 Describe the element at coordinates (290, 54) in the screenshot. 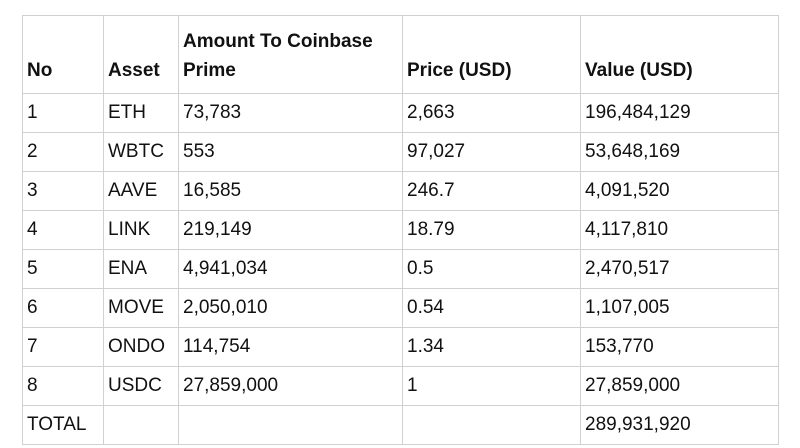

I see `header-cell: Amount To Coinbase Prime` at that location.